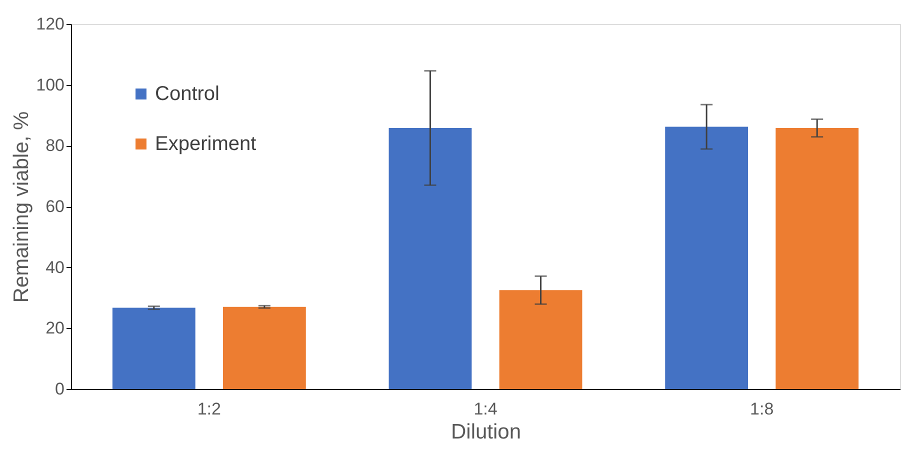 The width and height of the screenshot is (910, 450). I want to click on x-tick-label: 1:8, so click(762, 409).